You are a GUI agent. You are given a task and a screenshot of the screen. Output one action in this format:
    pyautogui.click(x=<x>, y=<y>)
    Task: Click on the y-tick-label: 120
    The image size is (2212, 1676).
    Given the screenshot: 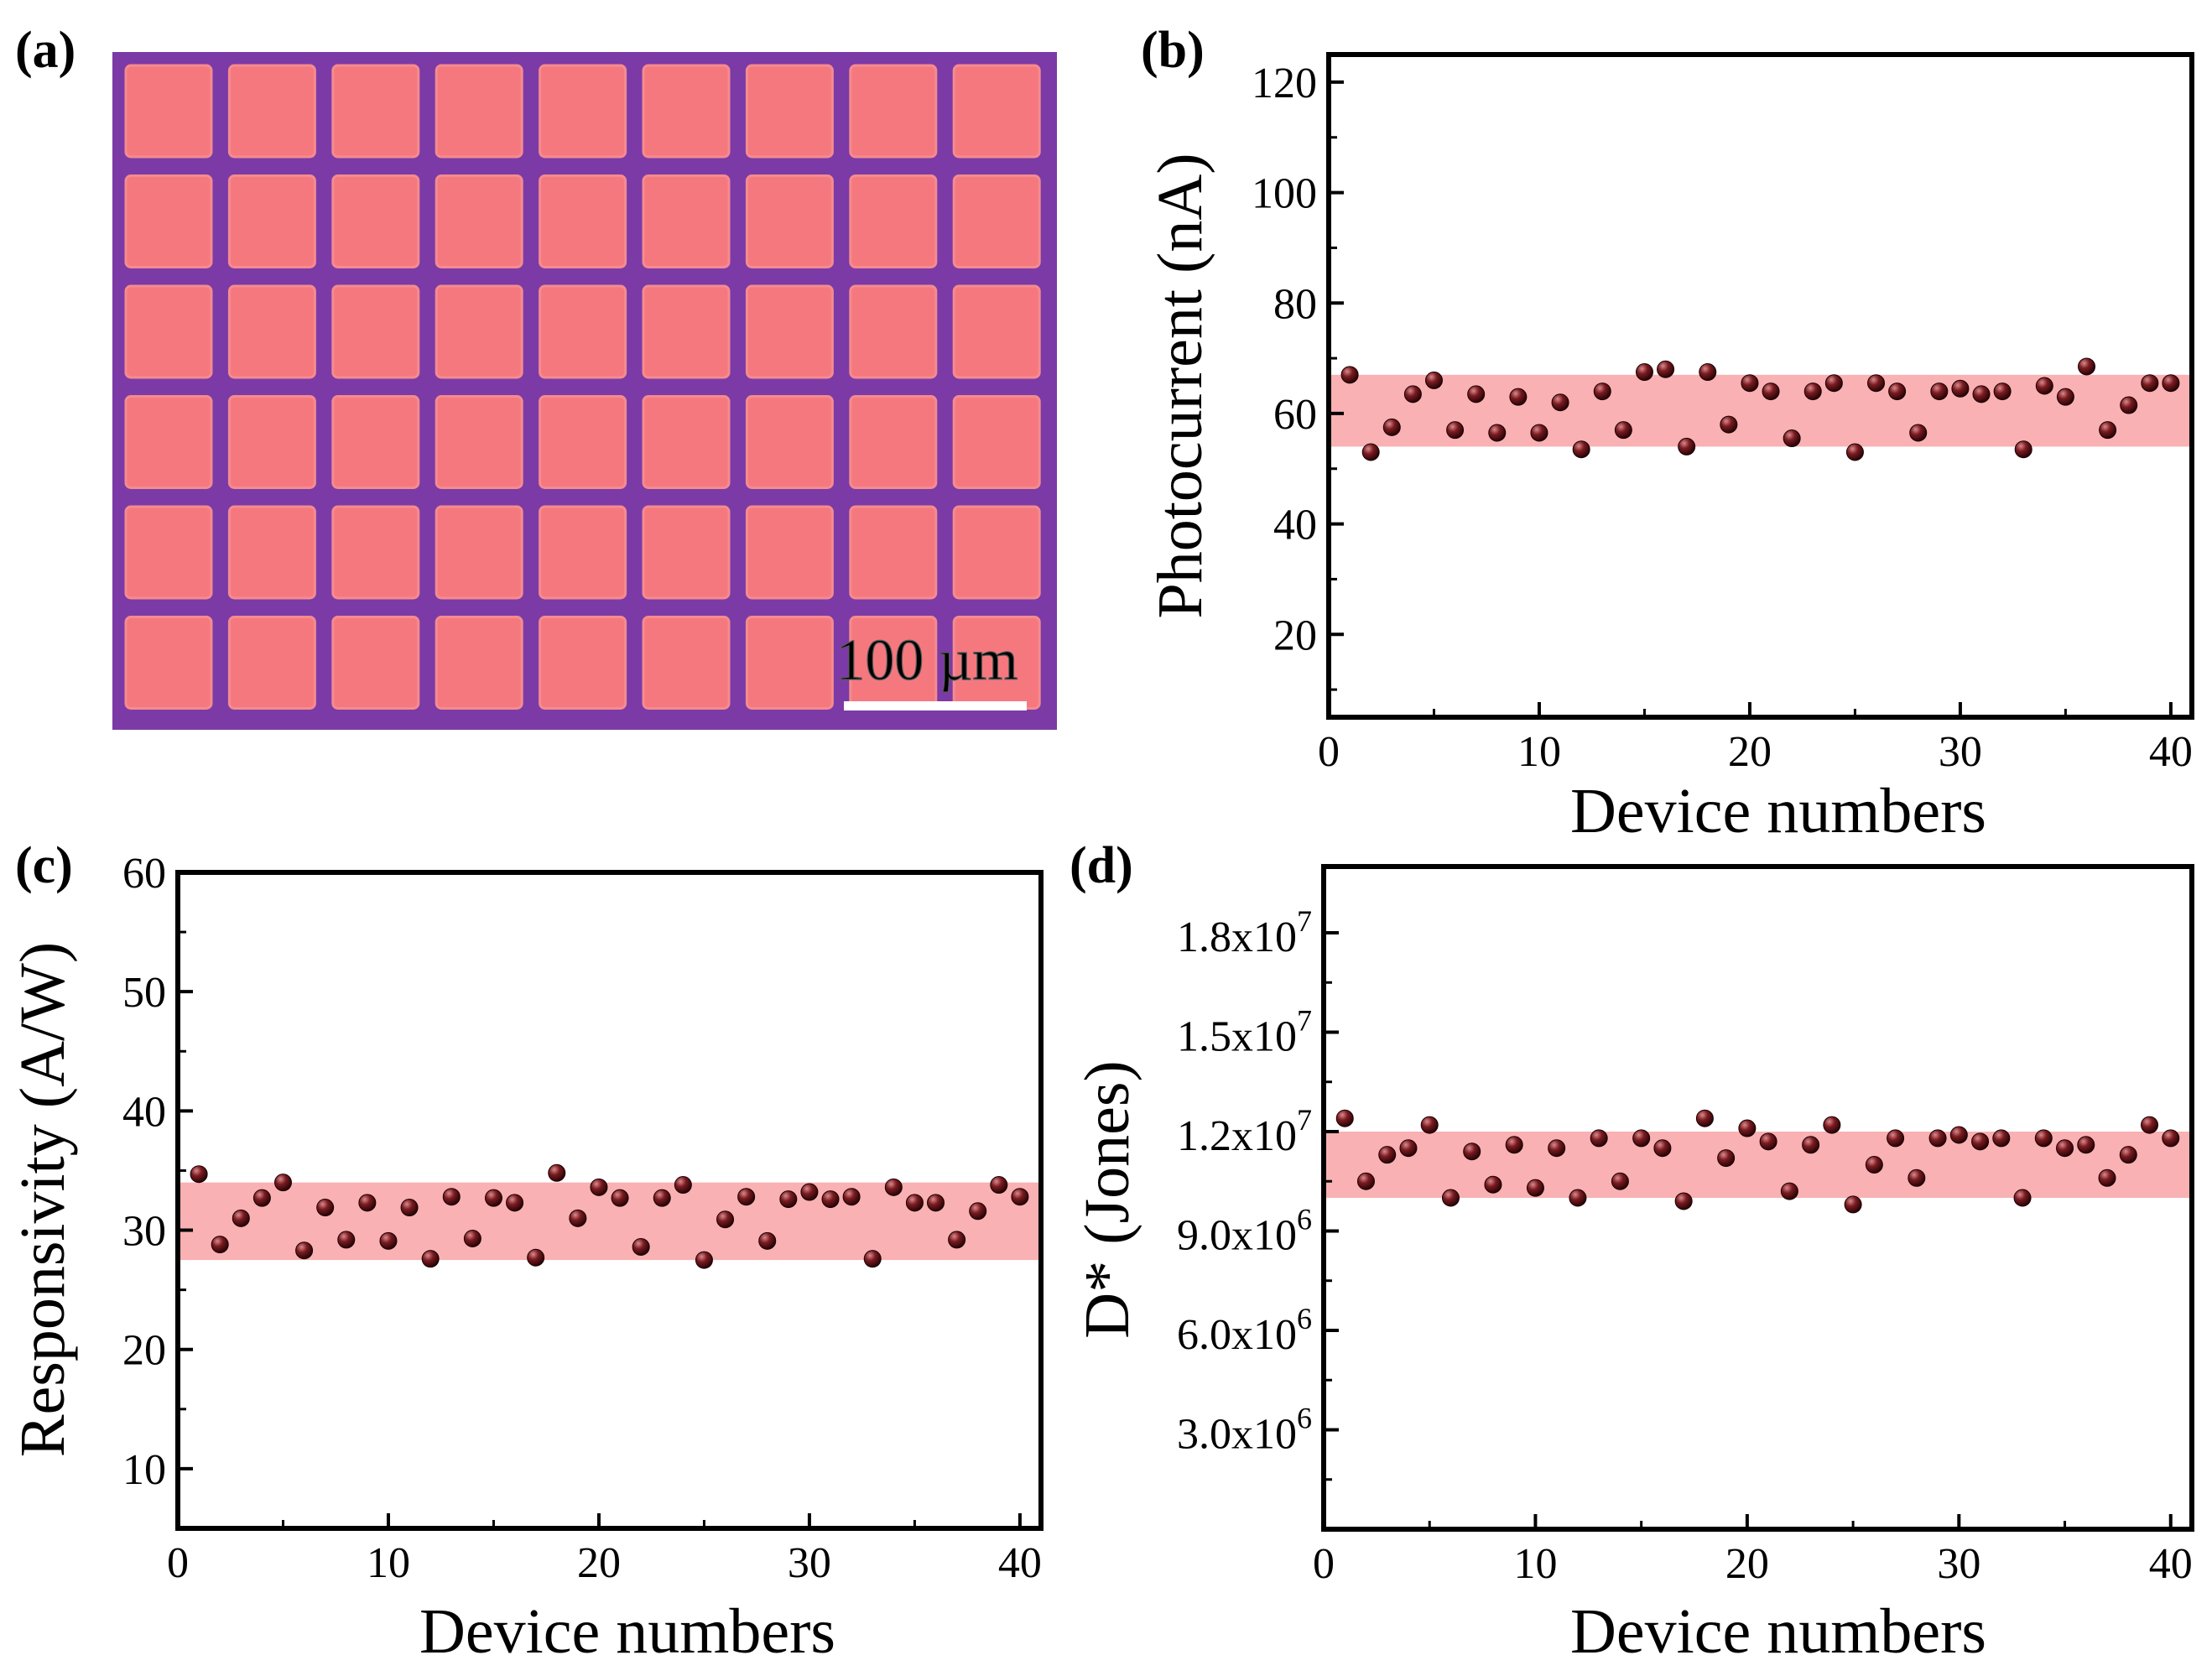 What is the action you would take?
    pyautogui.click(x=1284, y=83)
    